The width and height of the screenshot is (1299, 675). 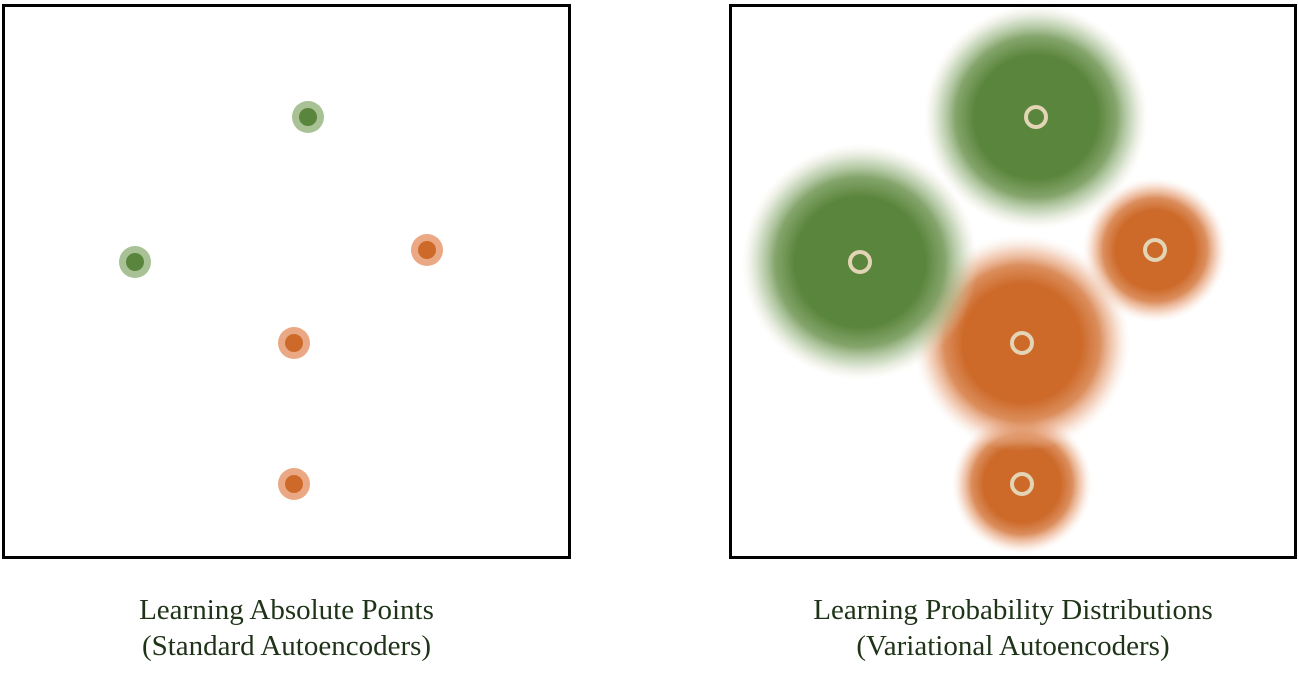 I want to click on point-orange-middle, so click(x=294, y=343).